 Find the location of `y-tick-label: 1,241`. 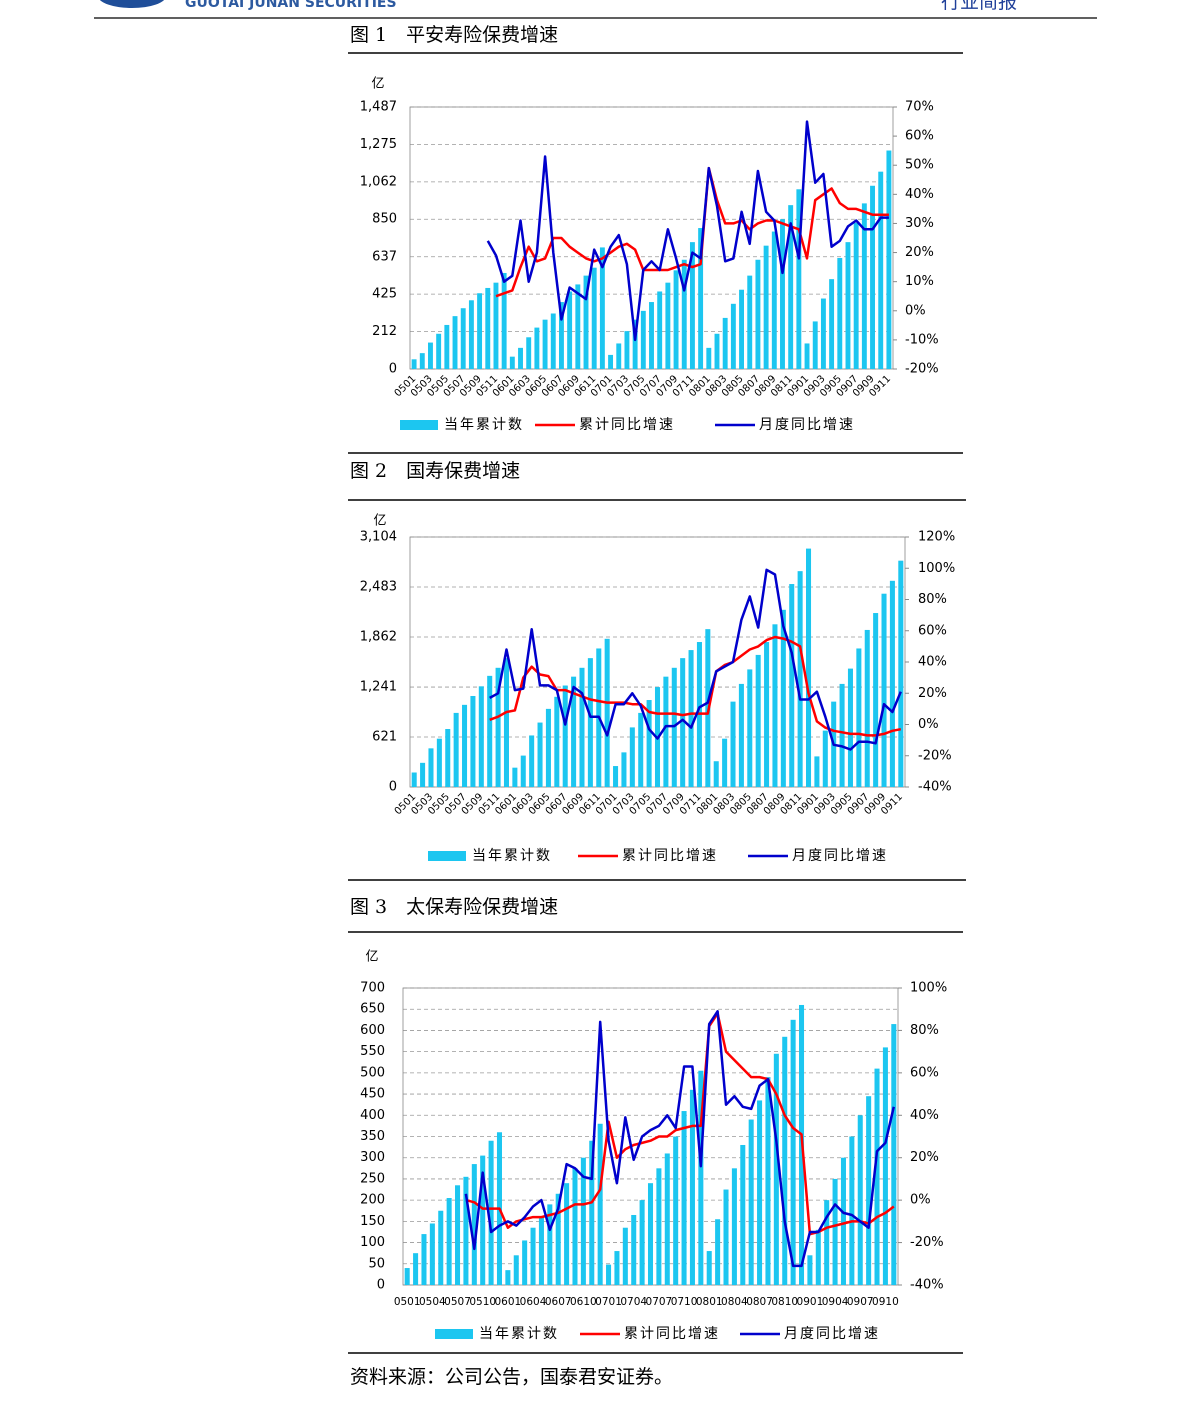

y-tick-label: 1,241 is located at coordinates (378, 687).